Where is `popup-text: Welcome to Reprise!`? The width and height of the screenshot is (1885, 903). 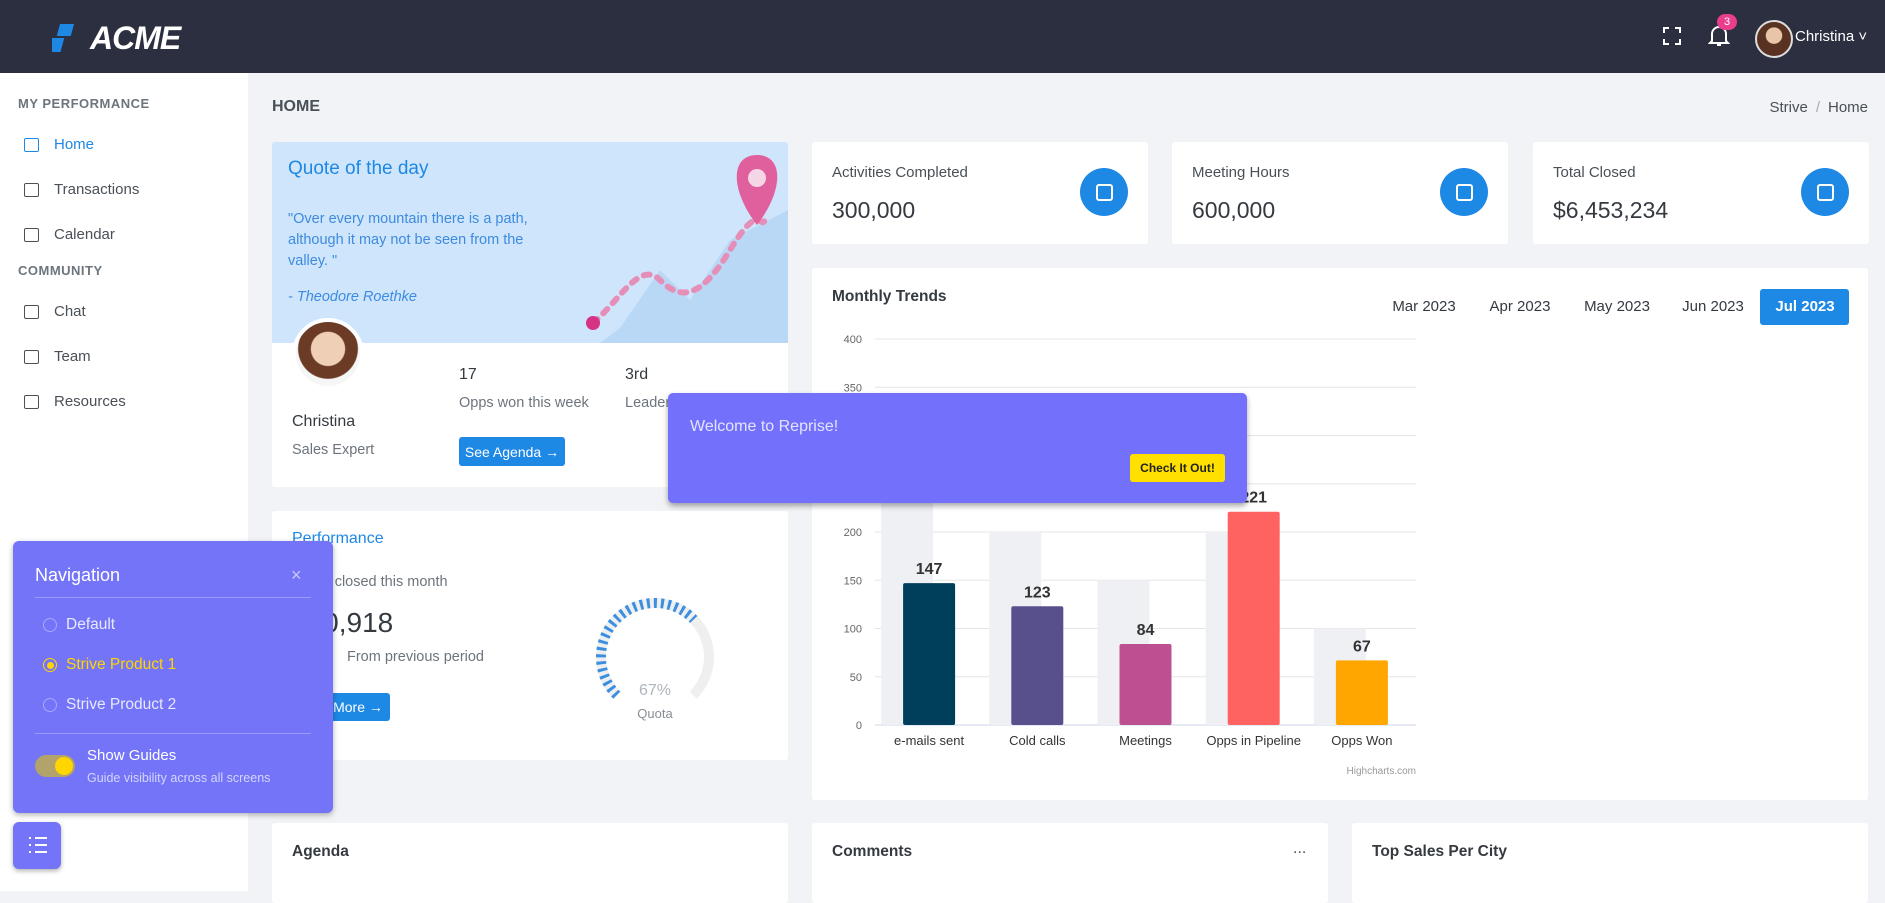
popup-text: Welcome to Reprise! is located at coordinates (764, 426).